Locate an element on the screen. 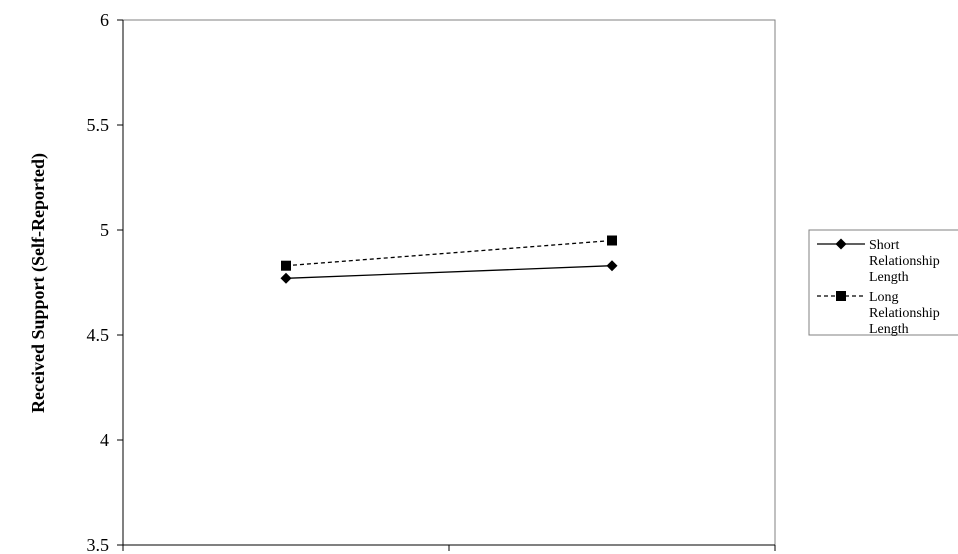 The width and height of the screenshot is (958, 554). y-tick-label: 3.5 is located at coordinates (98, 544).